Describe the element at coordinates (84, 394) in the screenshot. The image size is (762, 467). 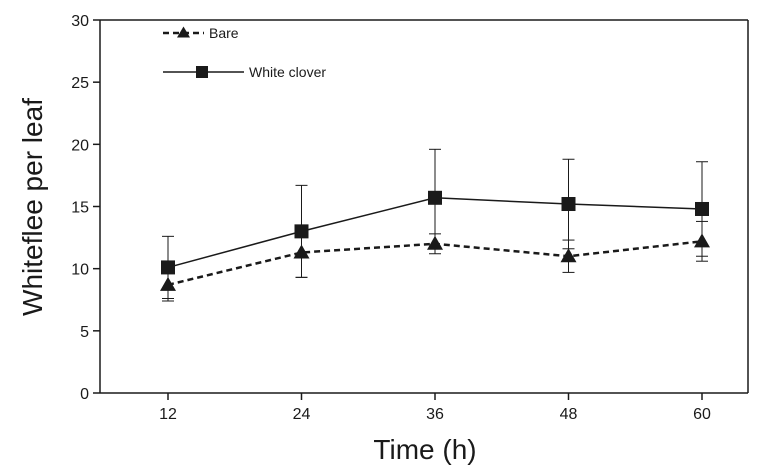
I see `y-tick-label: 0` at that location.